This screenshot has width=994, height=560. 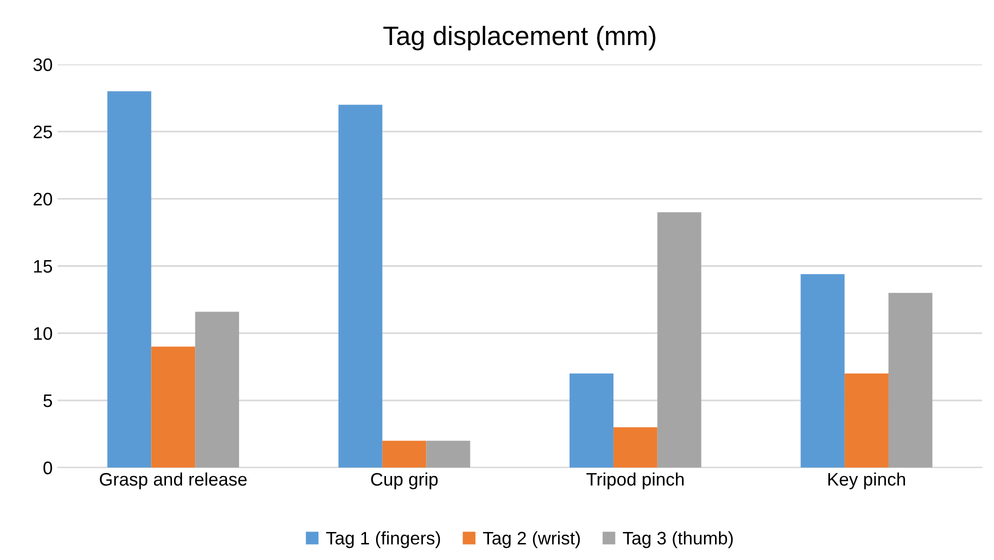 What do you see at coordinates (43, 266) in the screenshot?
I see `y-tick-label: 15` at bounding box center [43, 266].